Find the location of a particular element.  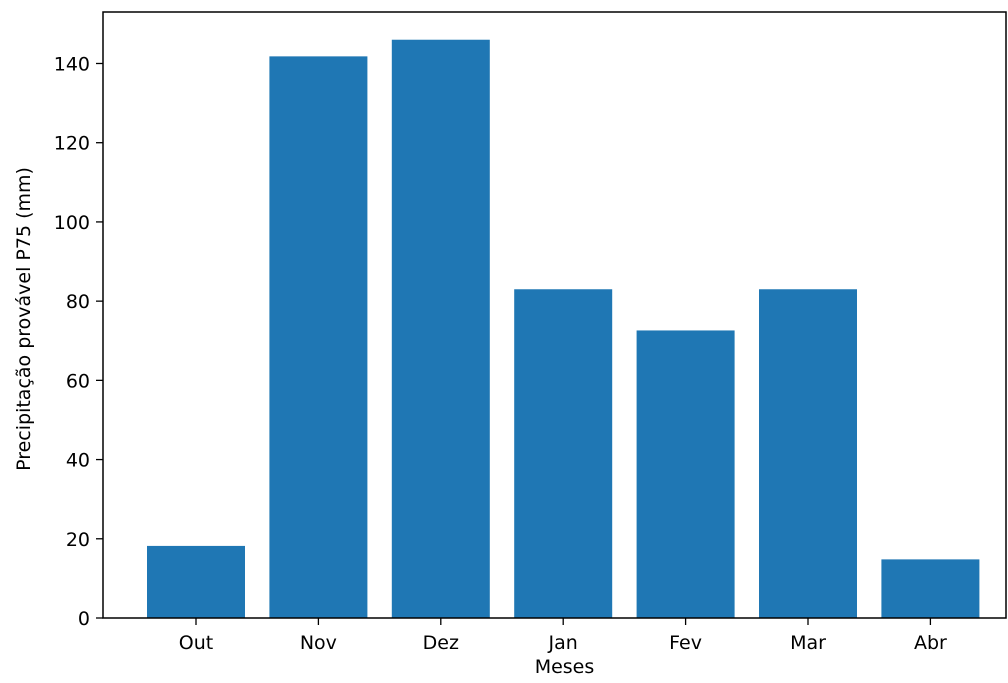

x-axis-ticks: Out Nov Dez Jan Fev Mar Abr is located at coordinates (563, 636).